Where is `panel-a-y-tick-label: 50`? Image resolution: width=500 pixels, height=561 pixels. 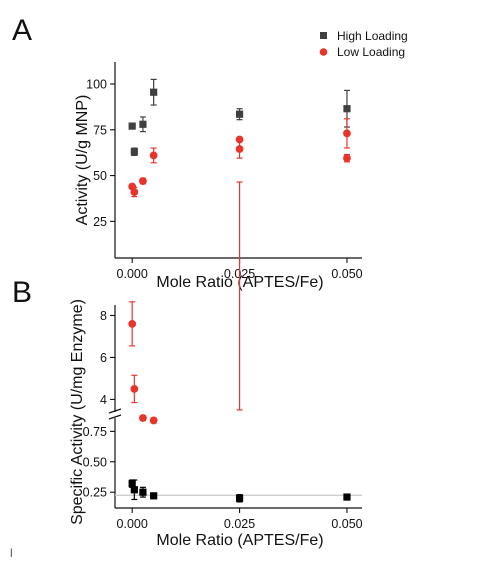
panel-a-y-tick-label: 50 is located at coordinates (100, 176).